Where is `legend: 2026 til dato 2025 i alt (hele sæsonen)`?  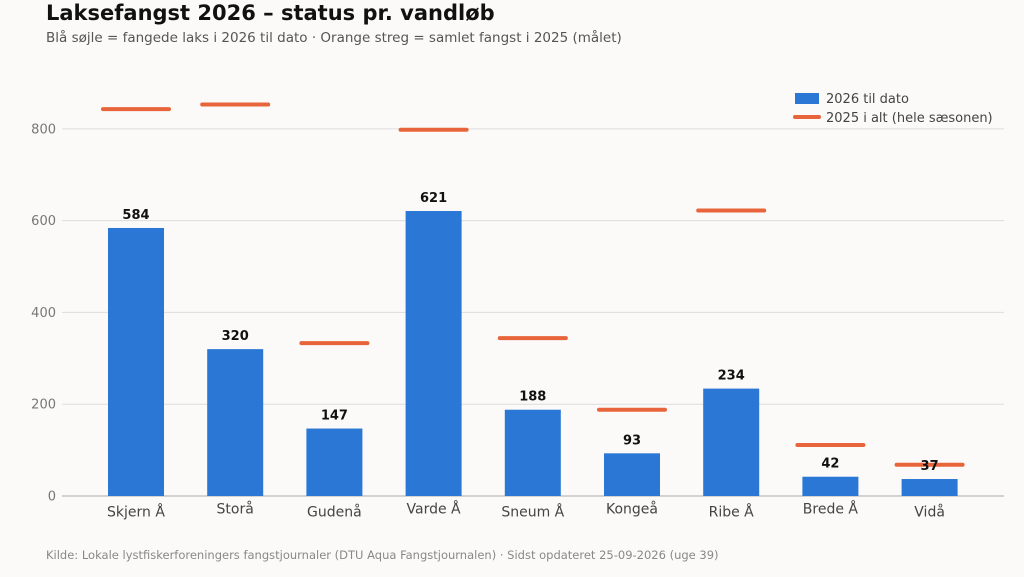 legend: 2026 til dato 2025 i alt (hele sæsonen) is located at coordinates (893, 109).